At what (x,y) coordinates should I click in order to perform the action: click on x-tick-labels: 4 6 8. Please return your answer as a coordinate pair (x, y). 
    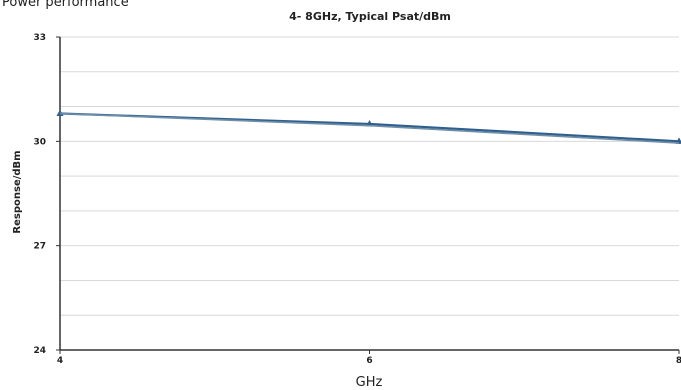
    Looking at the image, I should click on (369, 361).